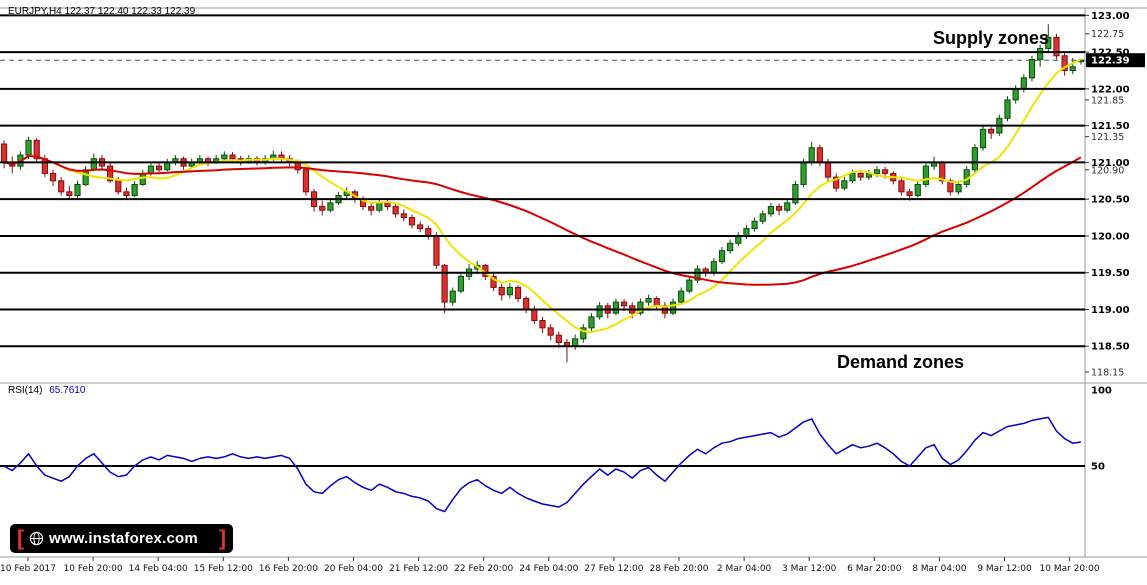 The image size is (1147, 585). What do you see at coordinates (1107, 137) in the screenshot?
I see `price-axis-label: 121.35` at bounding box center [1107, 137].